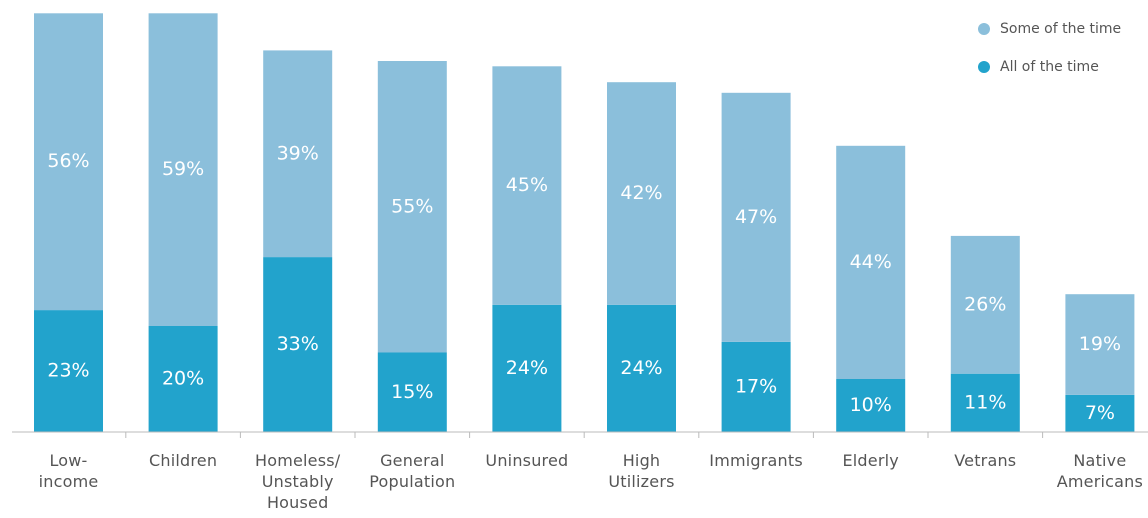 The image size is (1148, 518). I want to click on category-label: Immigrants, so click(756, 460).